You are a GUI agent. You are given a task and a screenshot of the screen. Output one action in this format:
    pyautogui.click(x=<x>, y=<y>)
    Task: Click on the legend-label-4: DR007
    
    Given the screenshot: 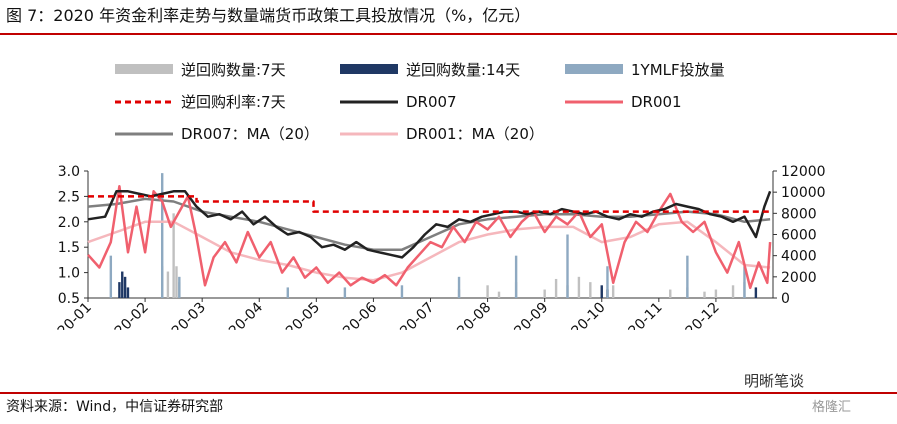 What is the action you would take?
    pyautogui.click(x=431, y=102)
    